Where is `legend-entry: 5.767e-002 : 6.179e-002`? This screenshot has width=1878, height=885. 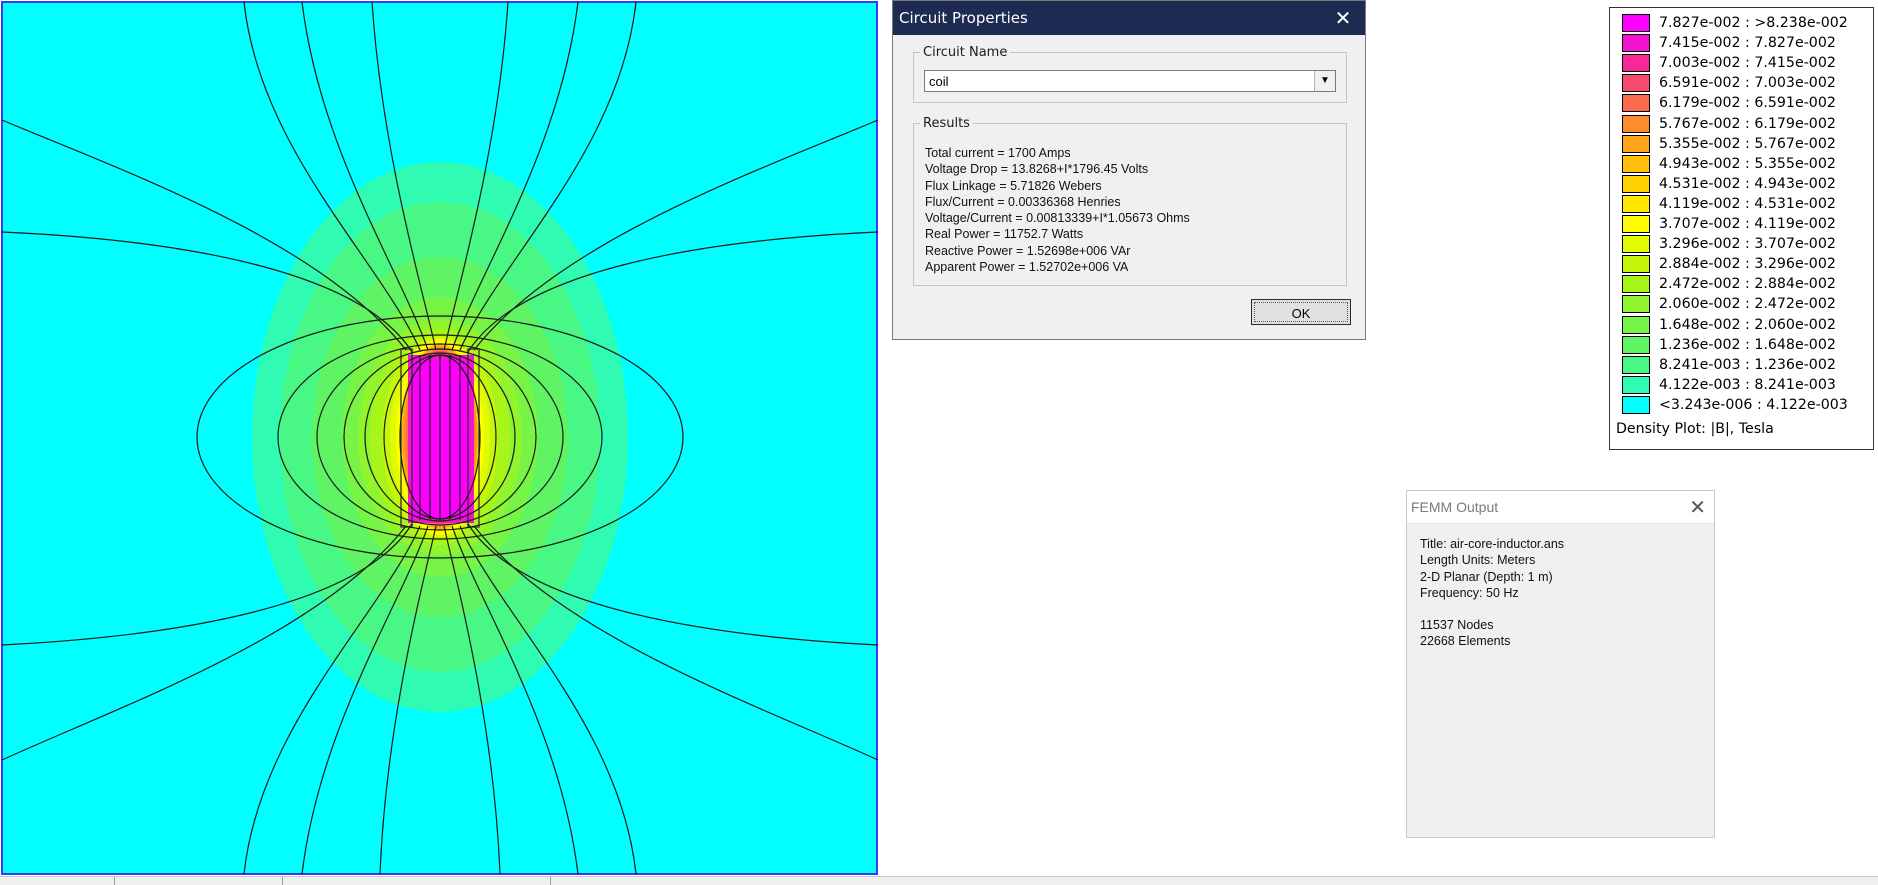 legend-entry: 5.767e-002 : 6.179e-002 is located at coordinates (1741, 124).